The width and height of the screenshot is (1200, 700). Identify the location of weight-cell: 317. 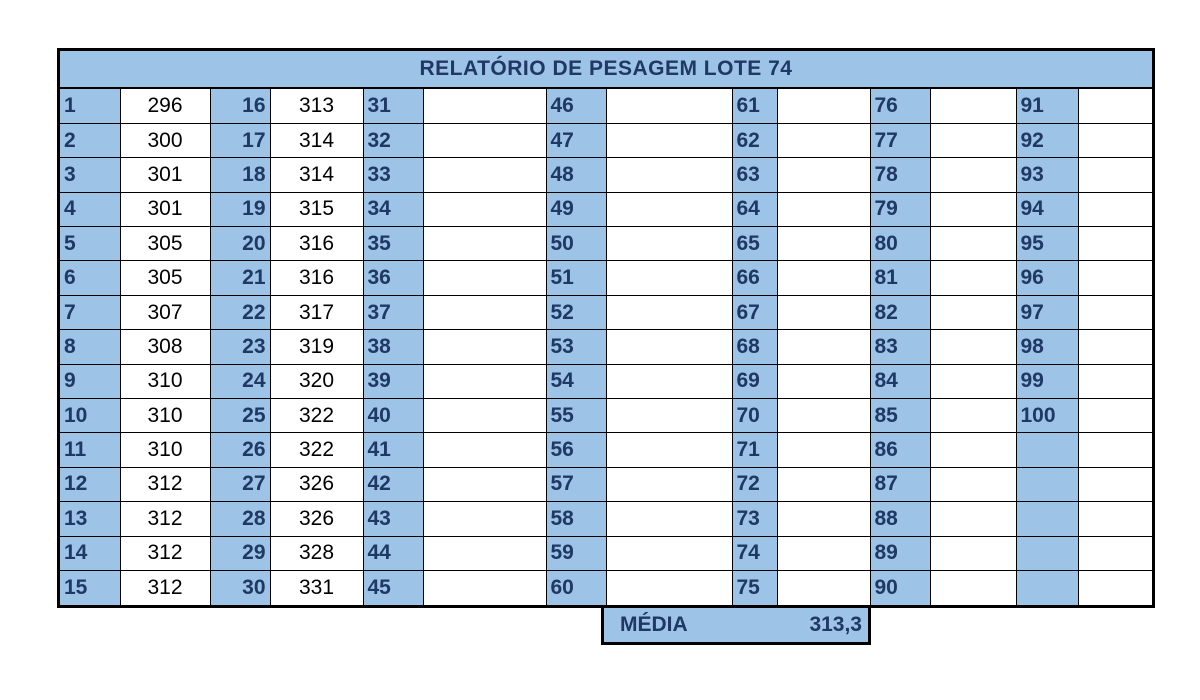
(316, 312).